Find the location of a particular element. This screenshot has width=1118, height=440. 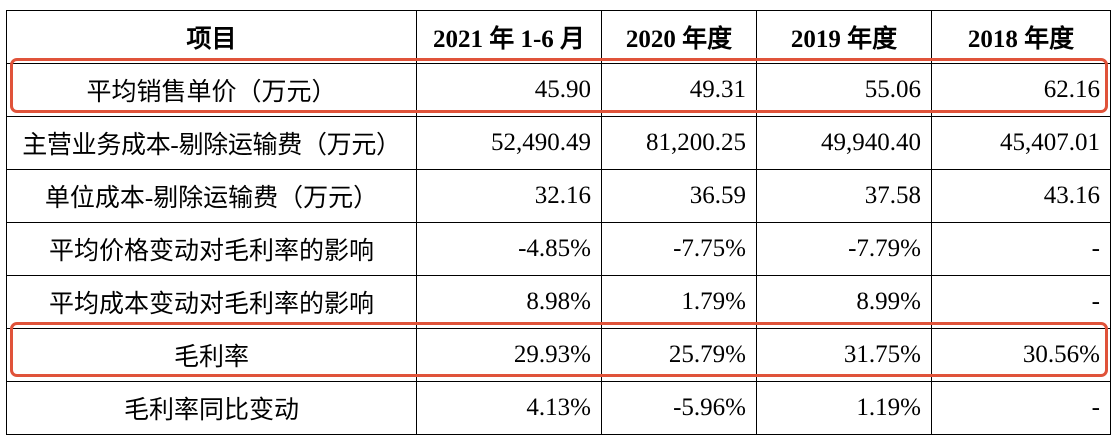

table-cell: -4.85% is located at coordinates (509, 249).